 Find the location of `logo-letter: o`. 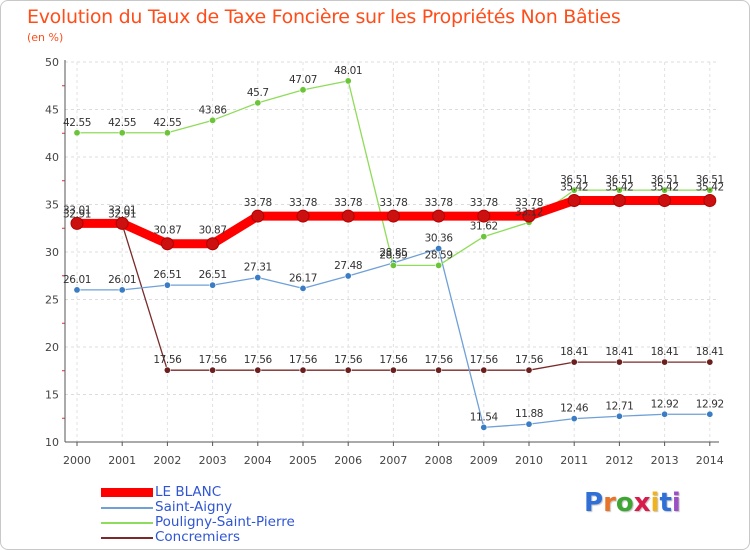

logo-letter: o is located at coordinates (624, 503).